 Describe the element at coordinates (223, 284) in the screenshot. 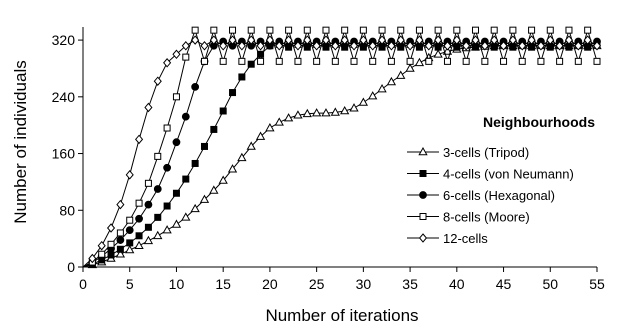

I see `x-tick-label: 15` at that location.